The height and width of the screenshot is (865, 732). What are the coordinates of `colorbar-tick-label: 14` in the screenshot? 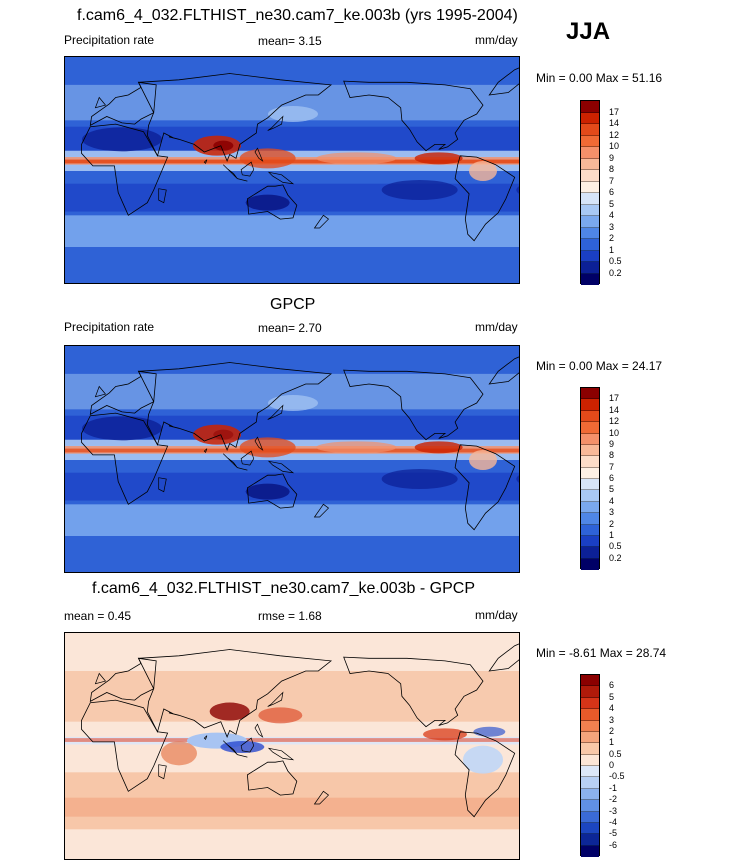 It's located at (614, 409).